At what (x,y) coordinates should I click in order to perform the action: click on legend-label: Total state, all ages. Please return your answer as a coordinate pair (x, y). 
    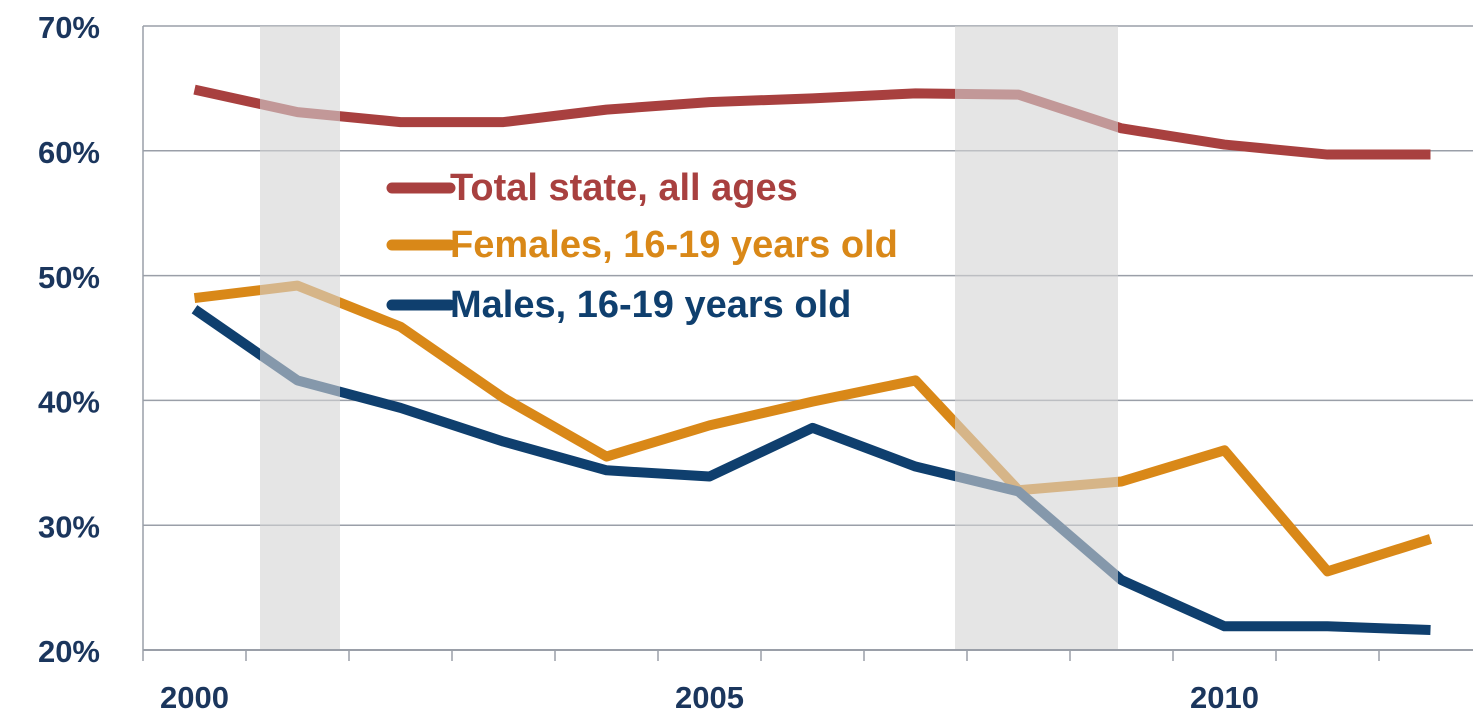
    Looking at the image, I should click on (624, 188).